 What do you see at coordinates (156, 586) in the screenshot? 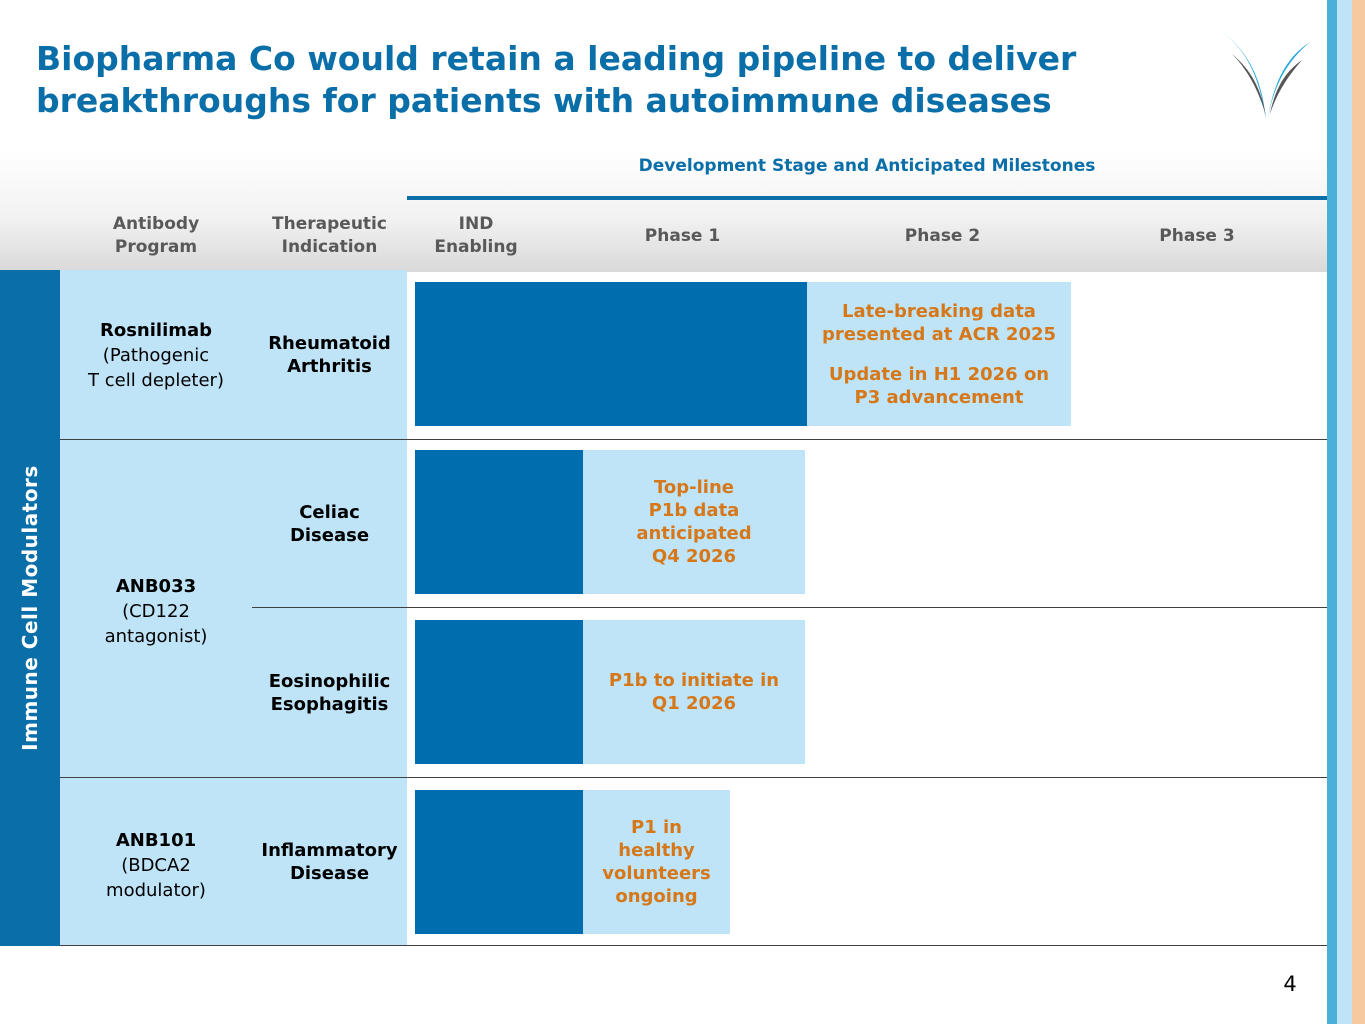
I see `program-anb033-name: ANB033` at bounding box center [156, 586].